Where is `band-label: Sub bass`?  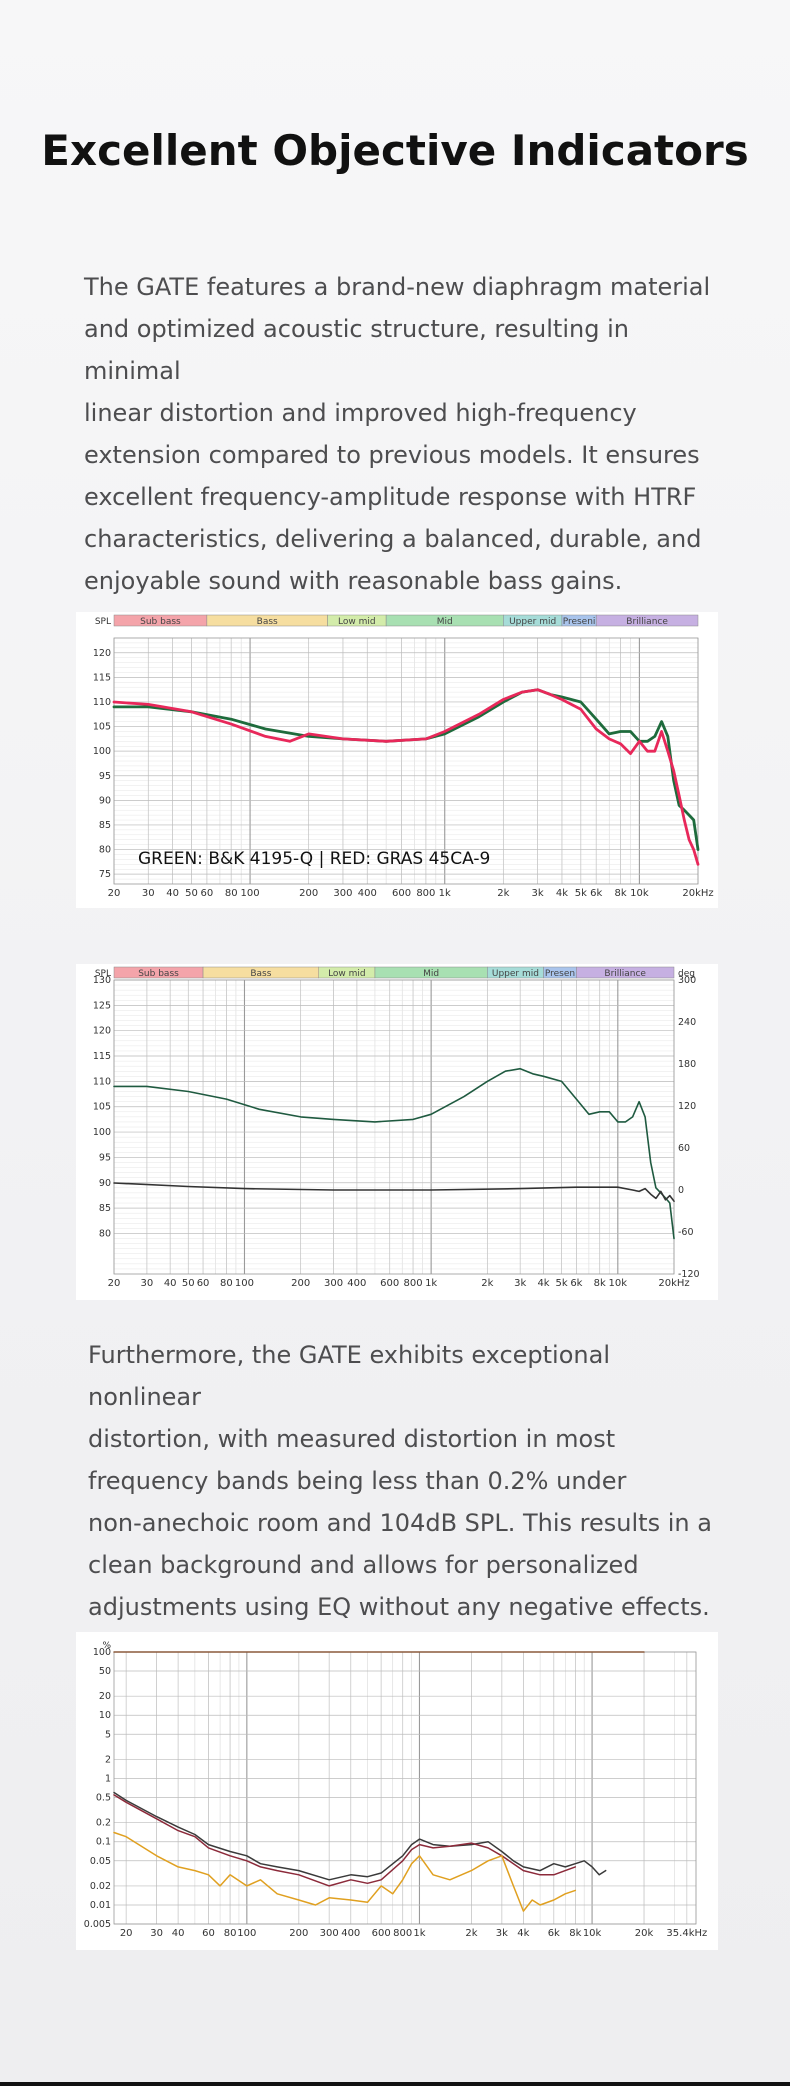 band-label: Sub bass is located at coordinates (160, 622).